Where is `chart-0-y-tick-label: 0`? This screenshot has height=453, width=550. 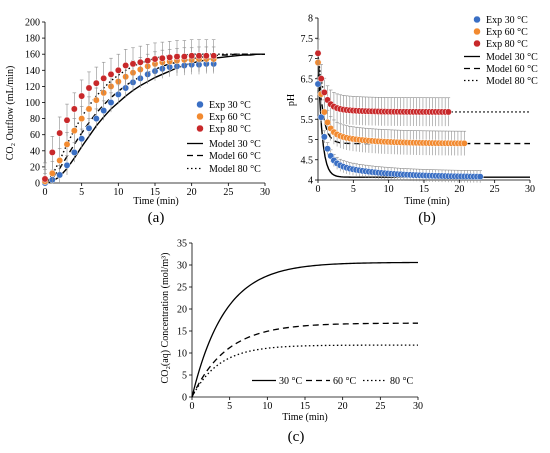
chart-0-y-tick-label: 0 is located at coordinates (37, 184).